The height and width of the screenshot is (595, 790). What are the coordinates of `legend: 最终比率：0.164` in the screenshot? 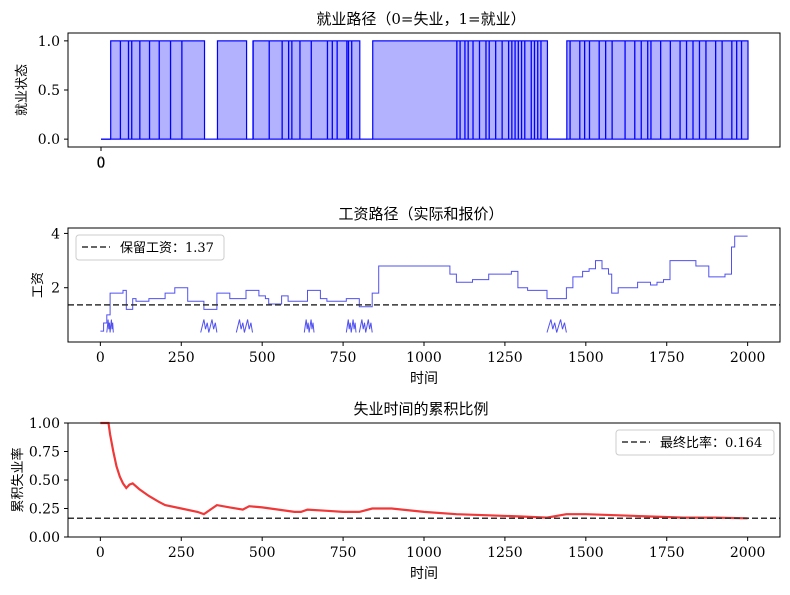 It's located at (695, 442).